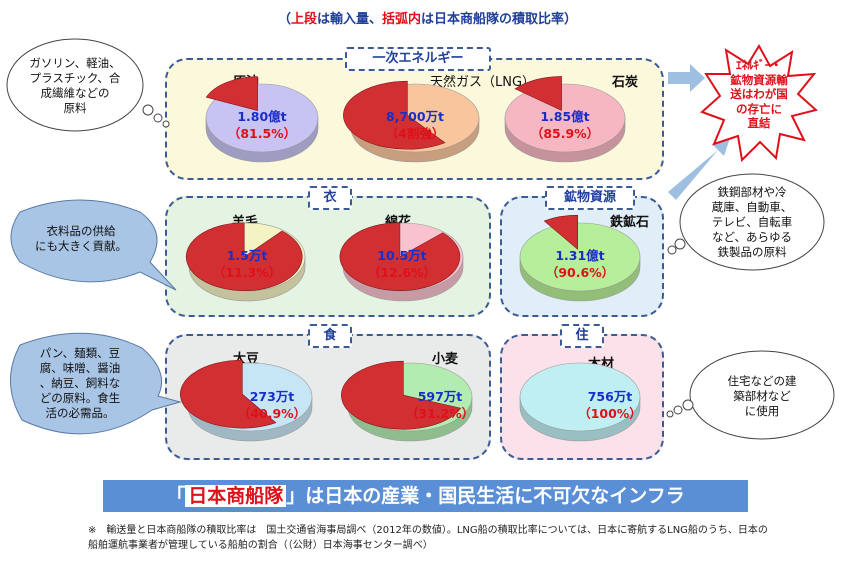 This screenshot has height=573, width=855. What do you see at coordinates (699, 169) in the screenshot?
I see `arrow-mineral` at bounding box center [699, 169].